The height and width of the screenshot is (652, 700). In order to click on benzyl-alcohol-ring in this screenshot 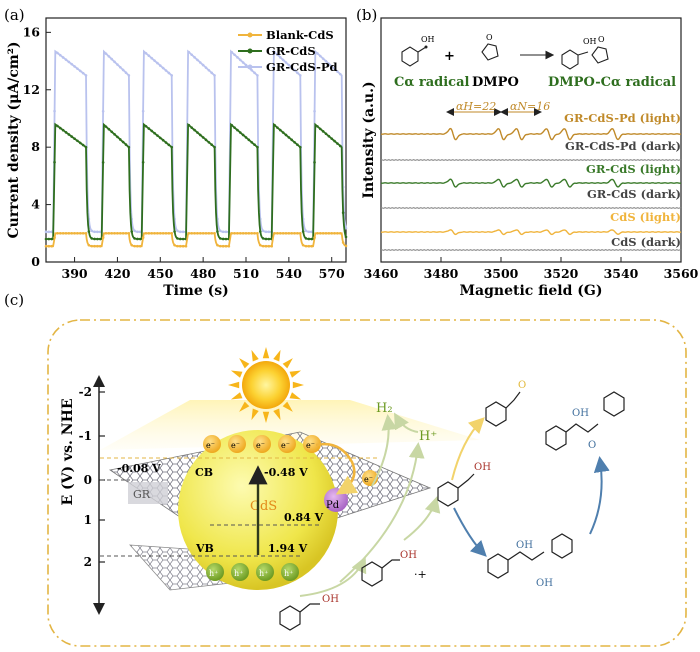, I will do `click(290, 618)`.